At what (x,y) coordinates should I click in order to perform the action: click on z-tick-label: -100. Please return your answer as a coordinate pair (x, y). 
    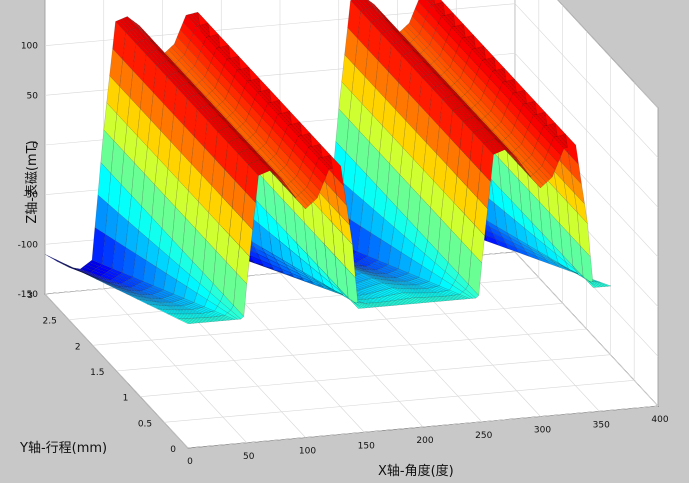
    Looking at the image, I should click on (28, 245).